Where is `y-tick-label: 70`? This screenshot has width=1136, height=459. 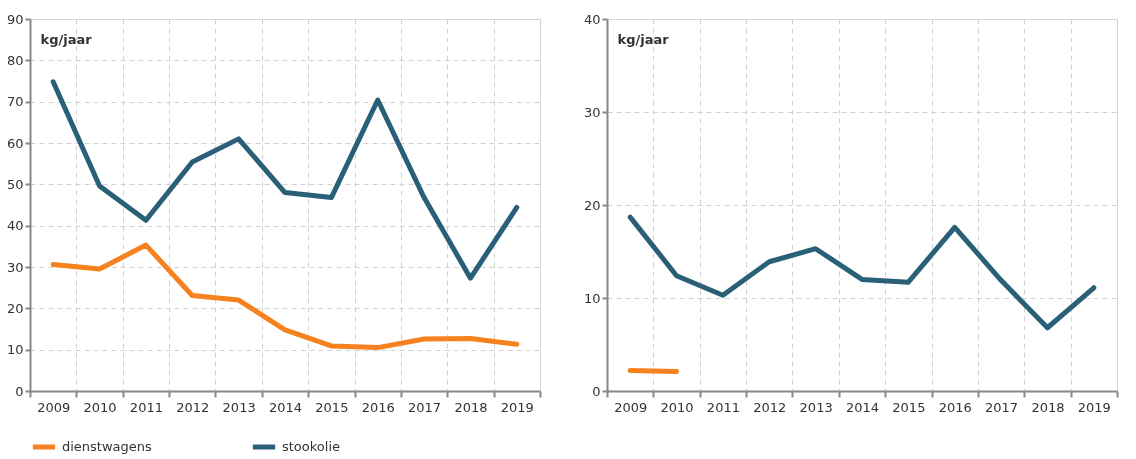
y-tick-label: 70 is located at coordinates (15, 102).